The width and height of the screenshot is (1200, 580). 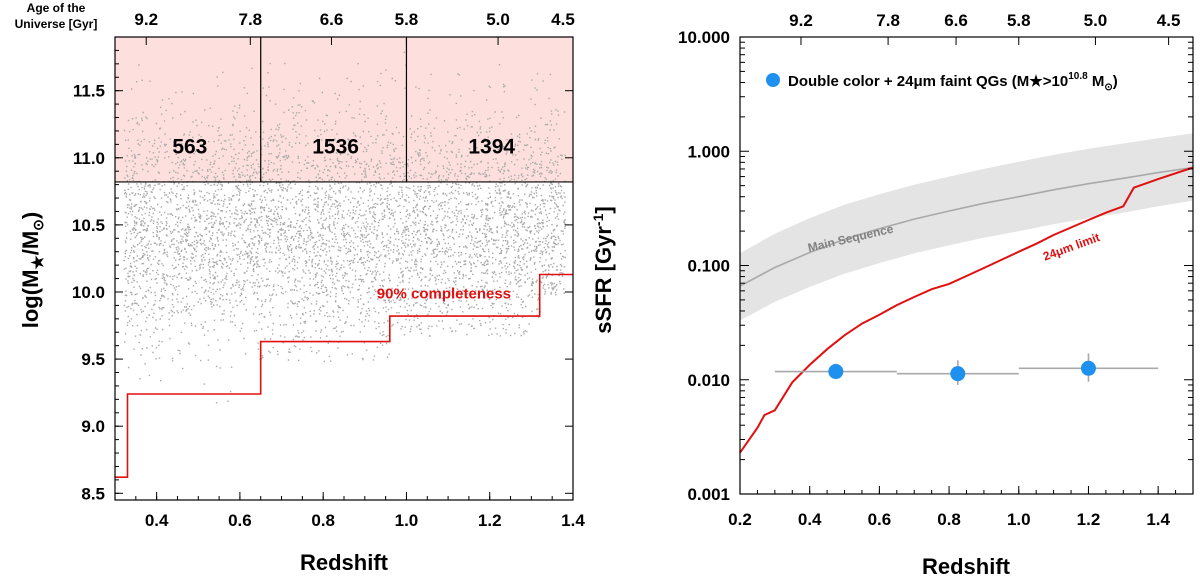 What do you see at coordinates (491, 147) in the screenshot?
I see `bin-count-label: 1394` at bounding box center [491, 147].